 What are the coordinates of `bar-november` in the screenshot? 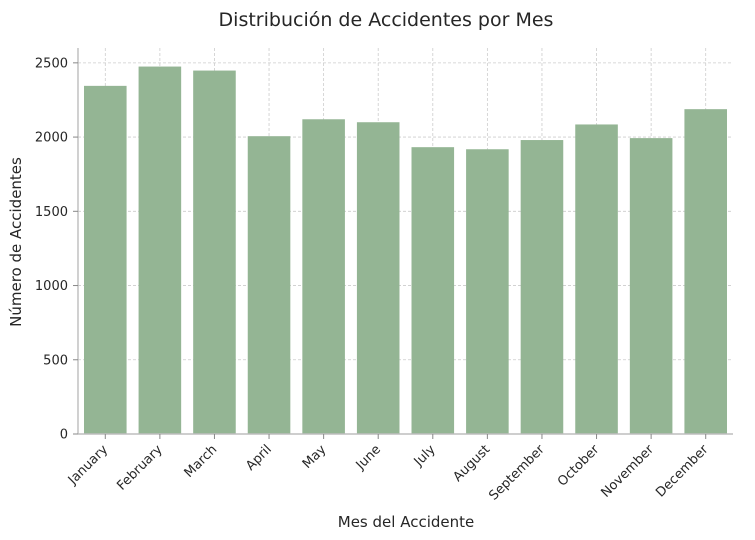 It's located at (651, 286).